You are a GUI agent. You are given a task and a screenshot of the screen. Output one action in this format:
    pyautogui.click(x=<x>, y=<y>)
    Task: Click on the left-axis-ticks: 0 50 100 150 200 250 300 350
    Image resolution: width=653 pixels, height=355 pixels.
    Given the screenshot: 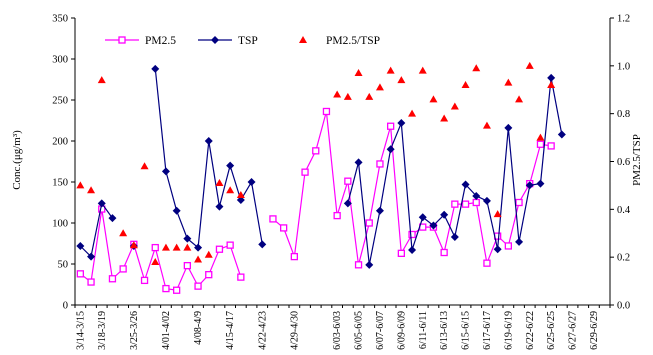 What is the action you would take?
    pyautogui.click(x=63, y=163)
    